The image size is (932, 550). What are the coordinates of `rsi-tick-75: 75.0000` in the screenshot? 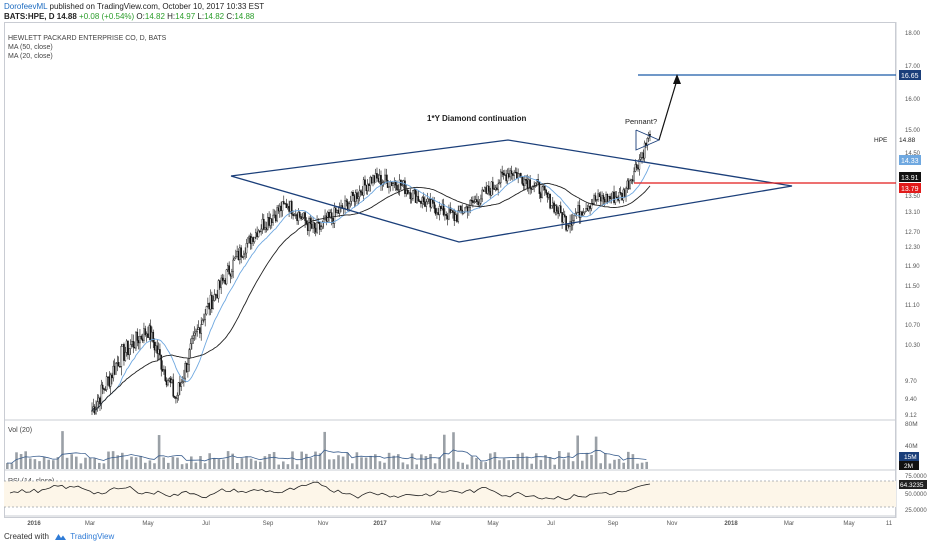 It's located at (916, 477).